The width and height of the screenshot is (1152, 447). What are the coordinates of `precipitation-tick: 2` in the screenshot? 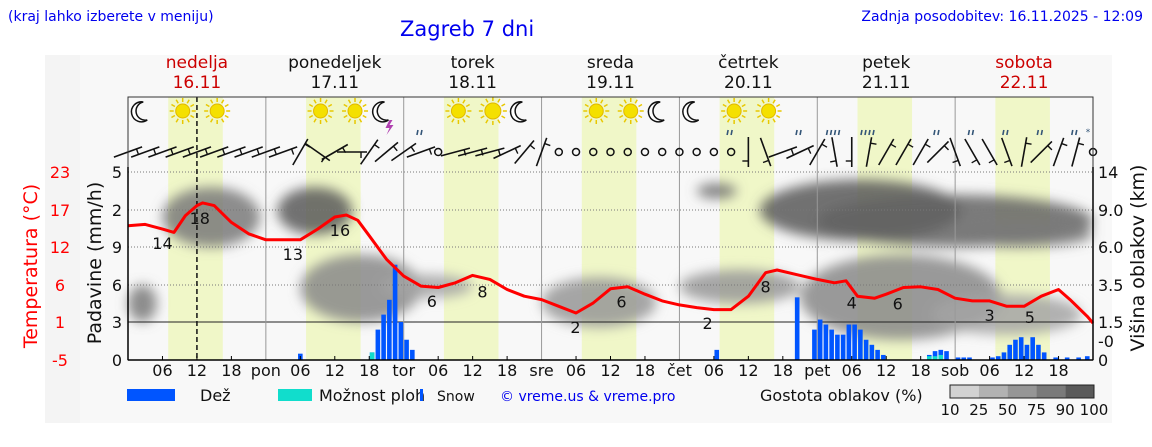 It's located at (117, 210).